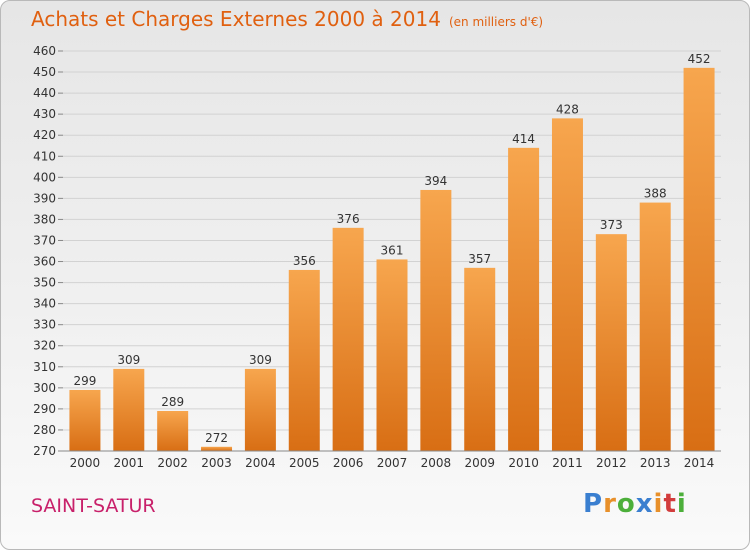  I want to click on y-tick-label: 360, so click(44, 262).